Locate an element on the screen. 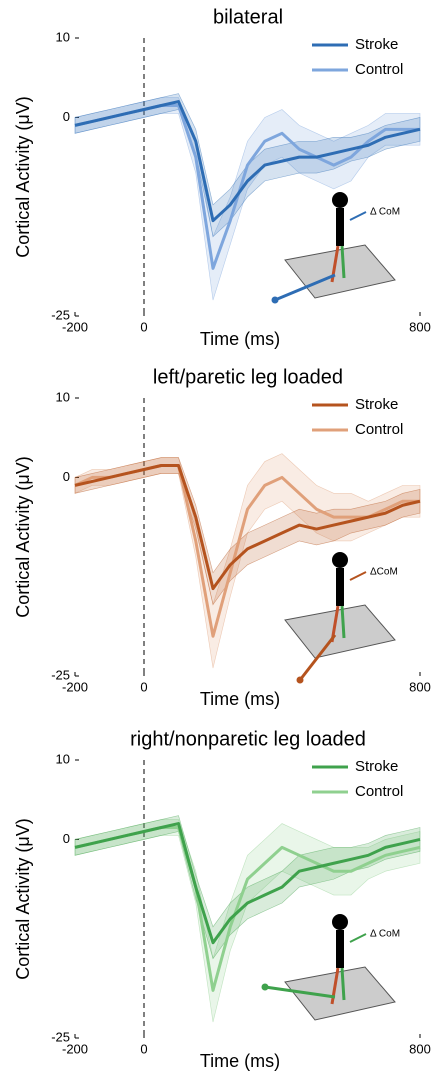  inset-figure: ΔCoM is located at coordinates (341, 618).